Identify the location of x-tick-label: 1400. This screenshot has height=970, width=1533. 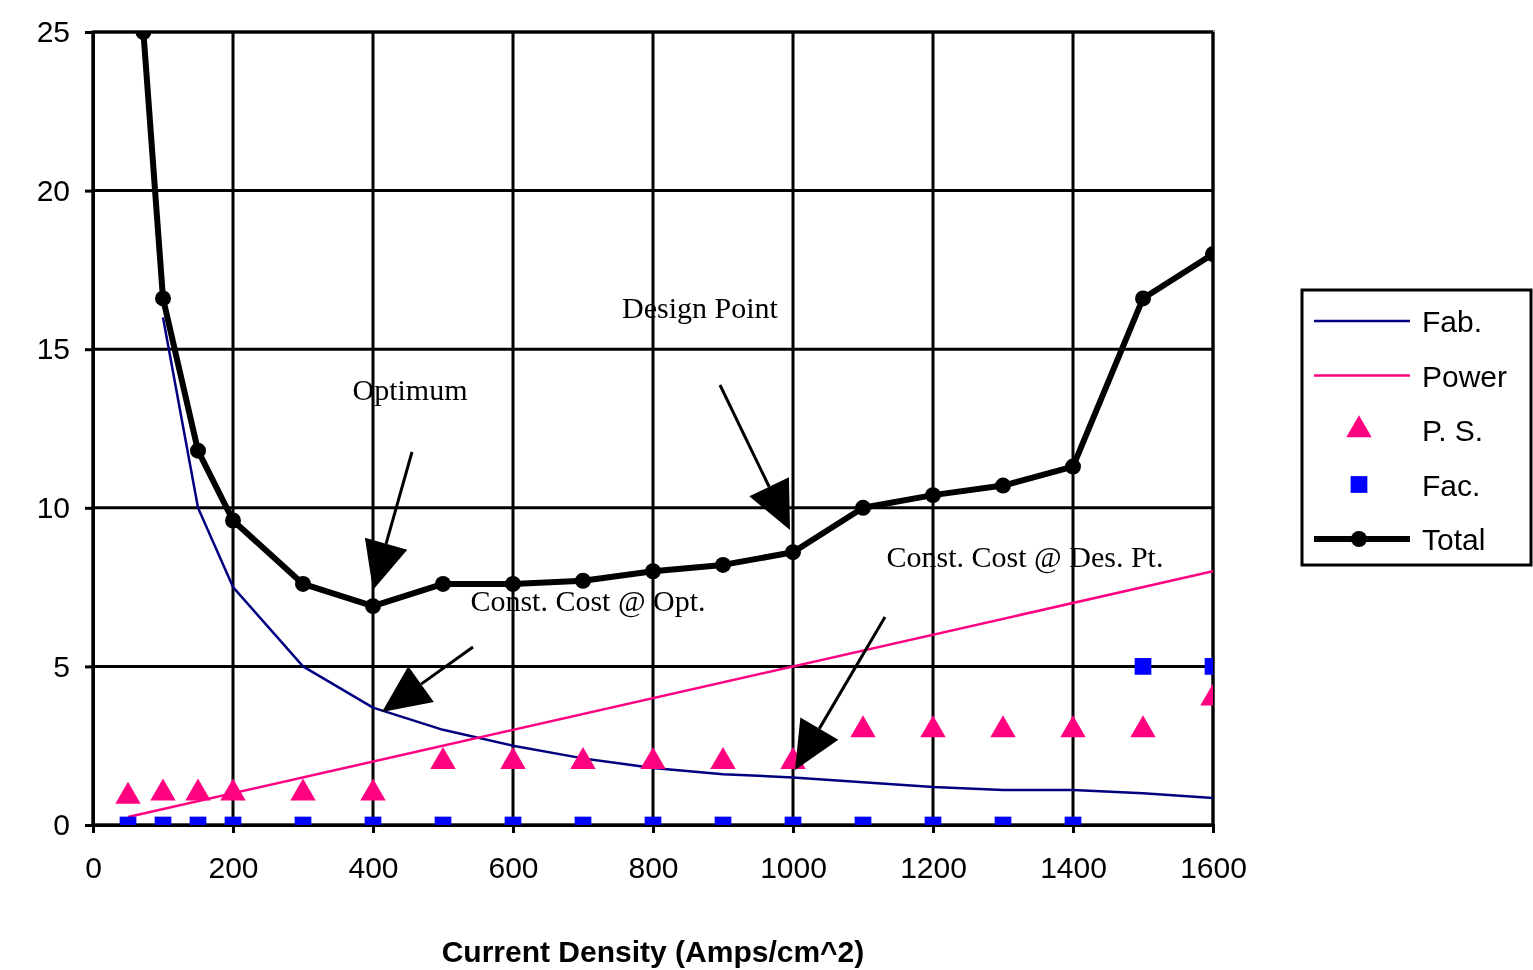
(1073, 867).